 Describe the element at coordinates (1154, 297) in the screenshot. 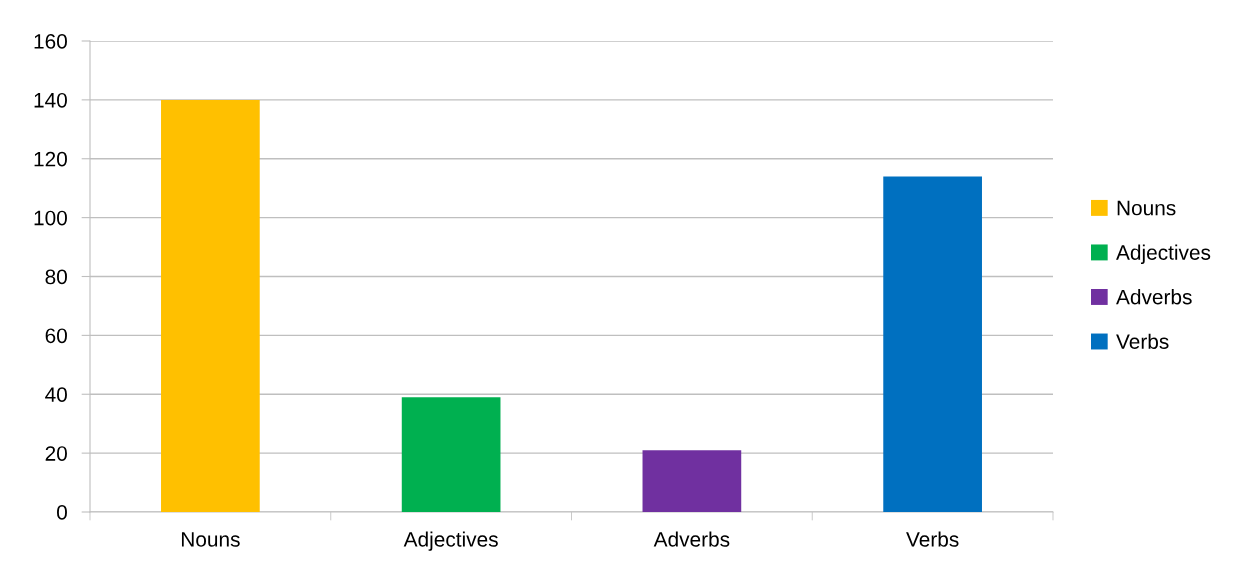

I see `legend-label: Adverbs` at that location.